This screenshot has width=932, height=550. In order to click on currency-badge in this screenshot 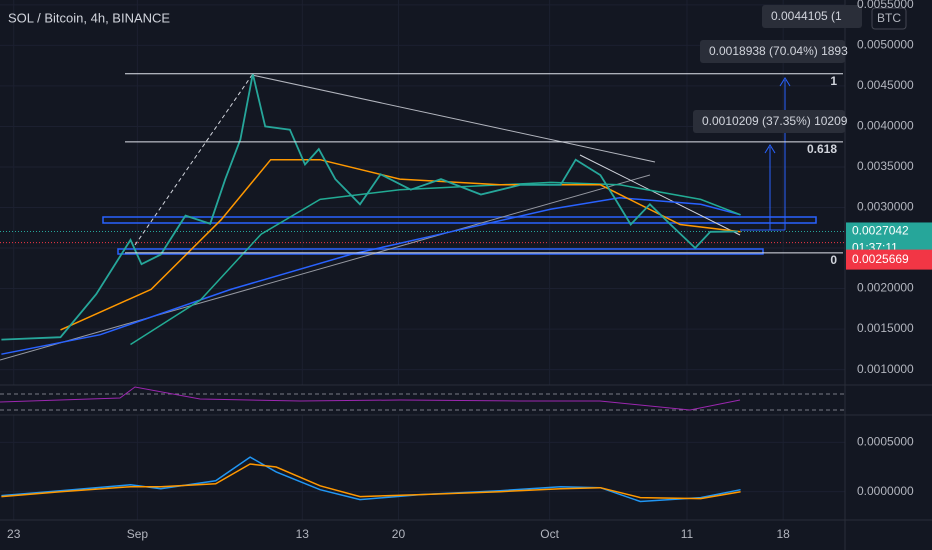, I will do `click(889, 18)`.